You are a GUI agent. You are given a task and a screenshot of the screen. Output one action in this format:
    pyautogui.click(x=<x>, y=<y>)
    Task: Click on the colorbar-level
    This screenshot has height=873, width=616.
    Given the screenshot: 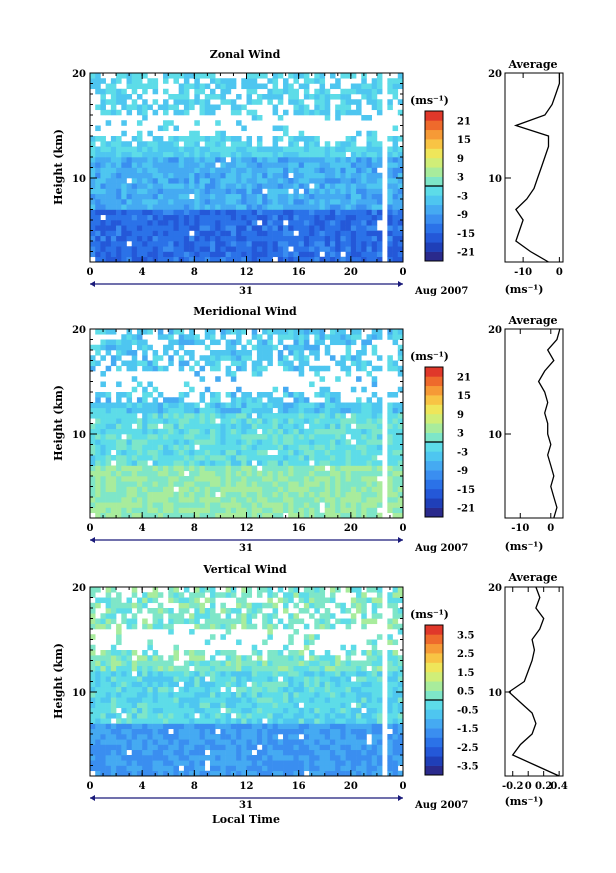 What is the action you would take?
    pyautogui.click(x=434, y=247)
    